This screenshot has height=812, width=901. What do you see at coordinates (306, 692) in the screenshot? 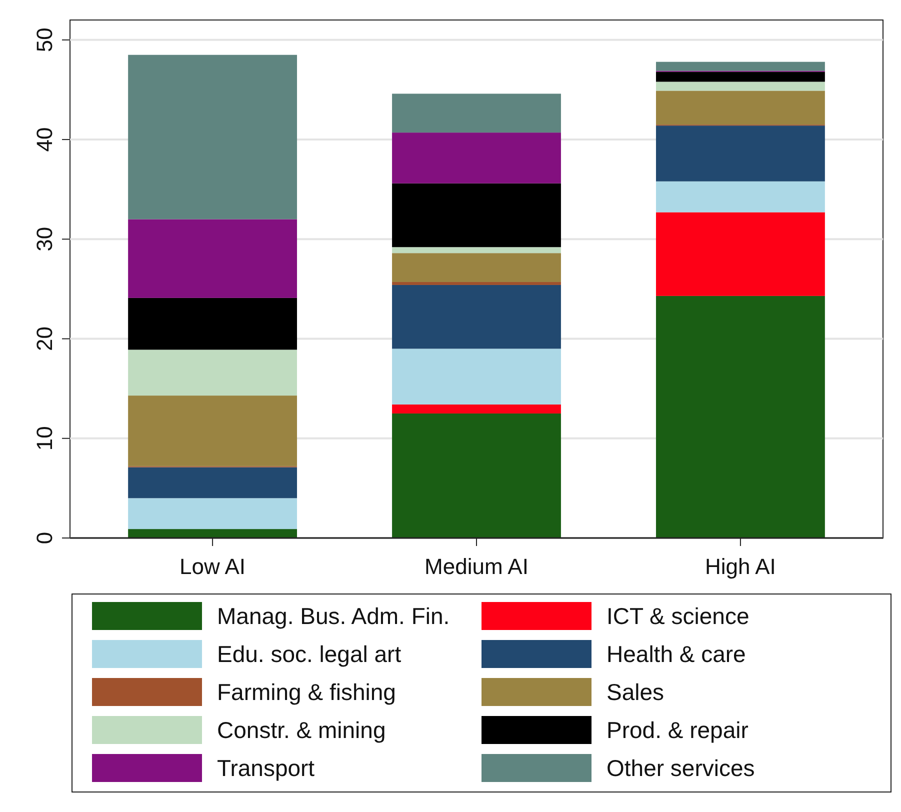
I see `legend-label: Farming & fishing` at bounding box center [306, 692].